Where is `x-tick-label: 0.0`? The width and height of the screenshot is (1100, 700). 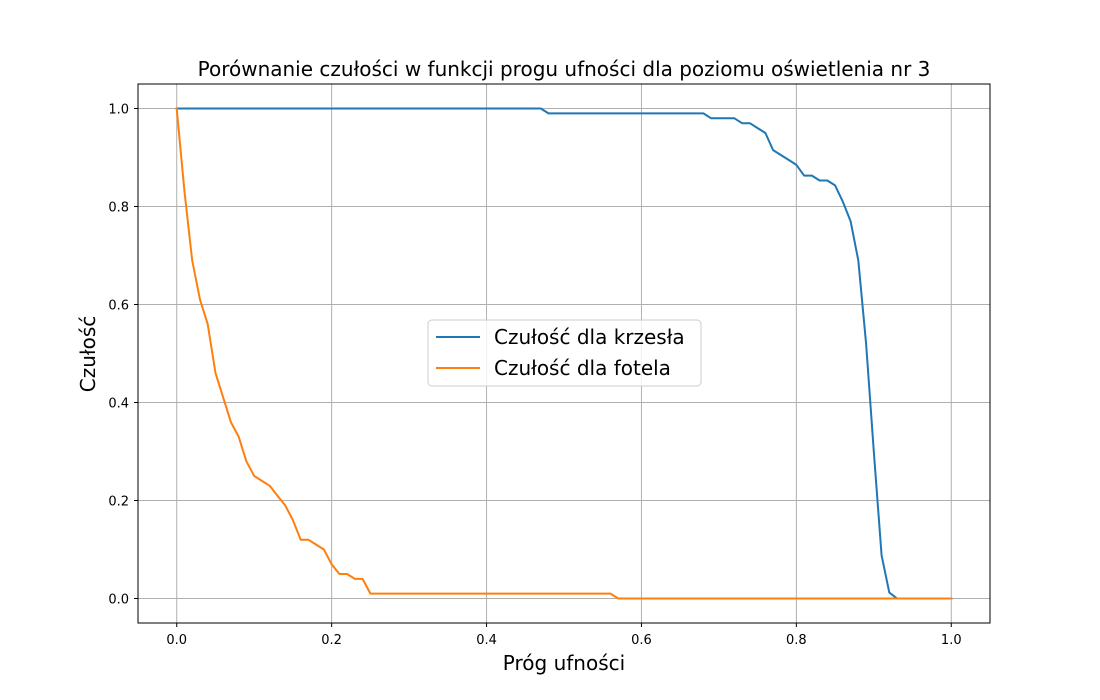
x-tick-label: 0.0 is located at coordinates (176, 640).